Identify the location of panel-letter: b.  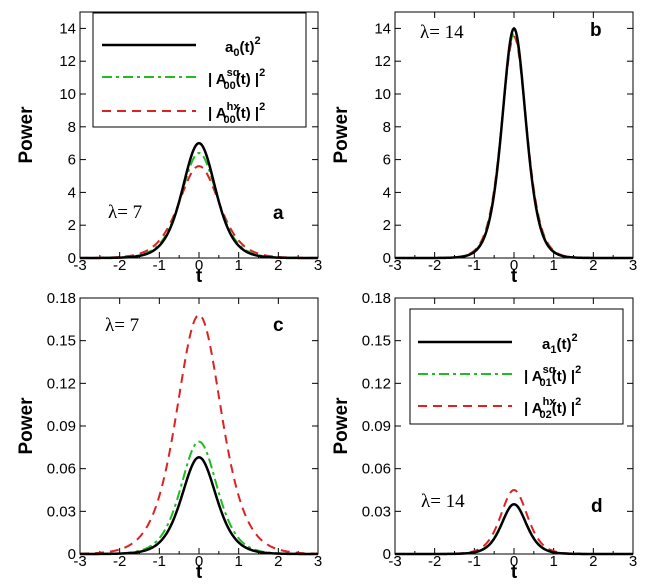
(596, 30).